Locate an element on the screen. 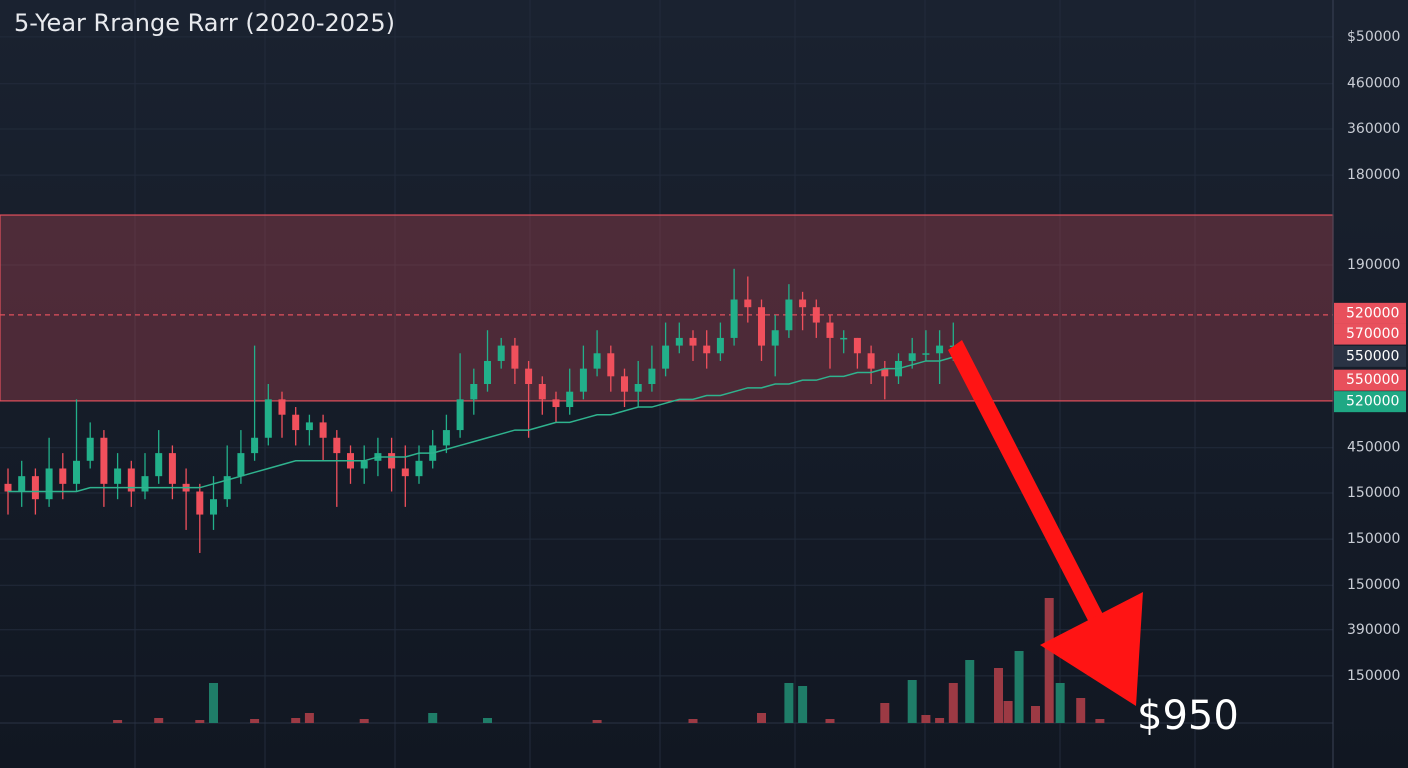 This screenshot has height=768, width=1408. y-tick-label: 360000 is located at coordinates (1373, 129).